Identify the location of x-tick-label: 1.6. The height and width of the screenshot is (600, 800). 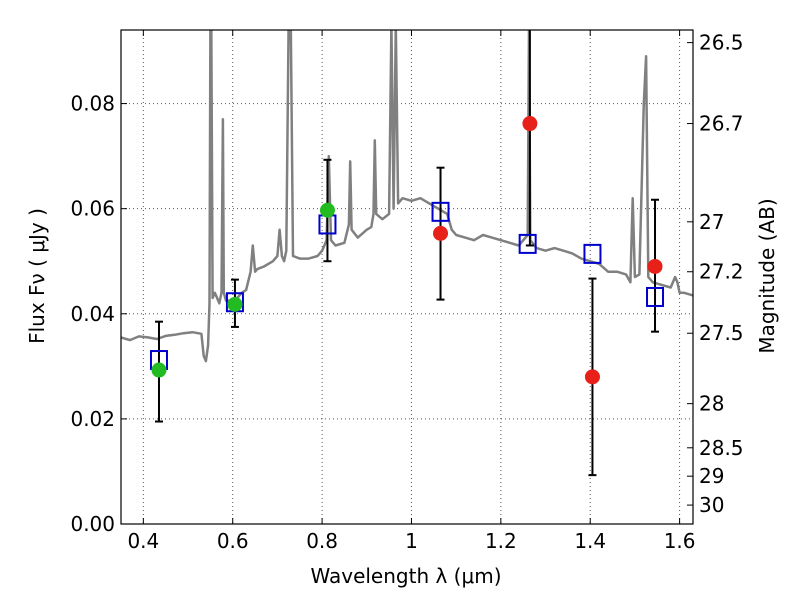
(680, 541).